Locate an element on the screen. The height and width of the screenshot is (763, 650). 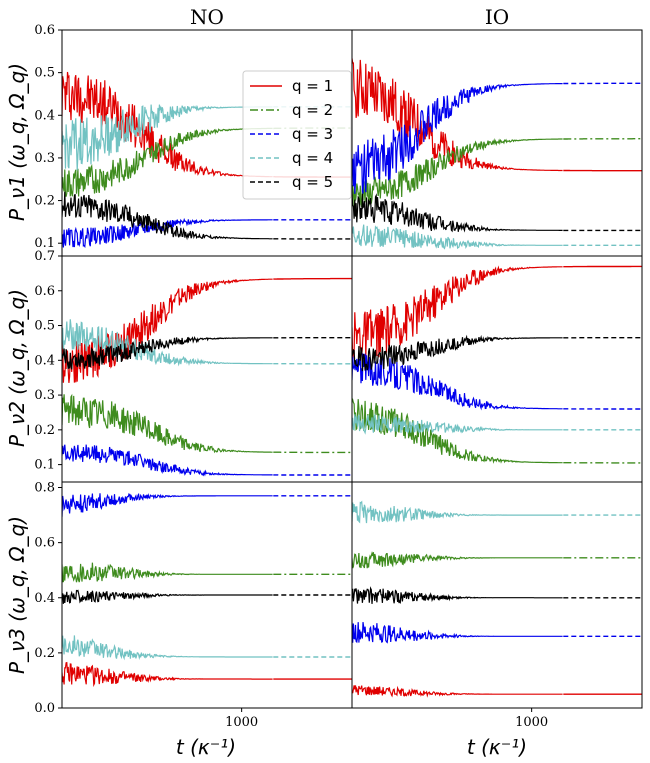
y-axis-label-row1: P_ν1 (ω_q, Ω_q) is located at coordinates (17, 142).